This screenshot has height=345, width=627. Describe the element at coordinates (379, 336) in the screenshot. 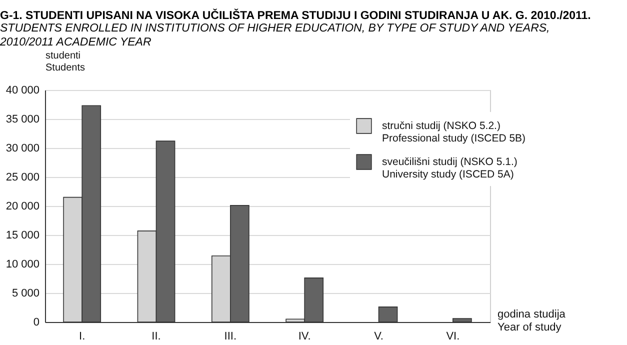

I see `x-tick-label: V.` at that location.